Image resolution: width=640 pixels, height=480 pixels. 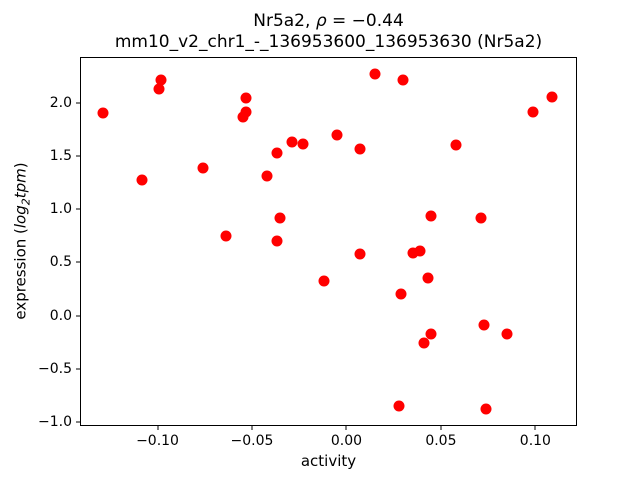 I want to click on y-tick-label: 0.5, so click(x=60, y=262).